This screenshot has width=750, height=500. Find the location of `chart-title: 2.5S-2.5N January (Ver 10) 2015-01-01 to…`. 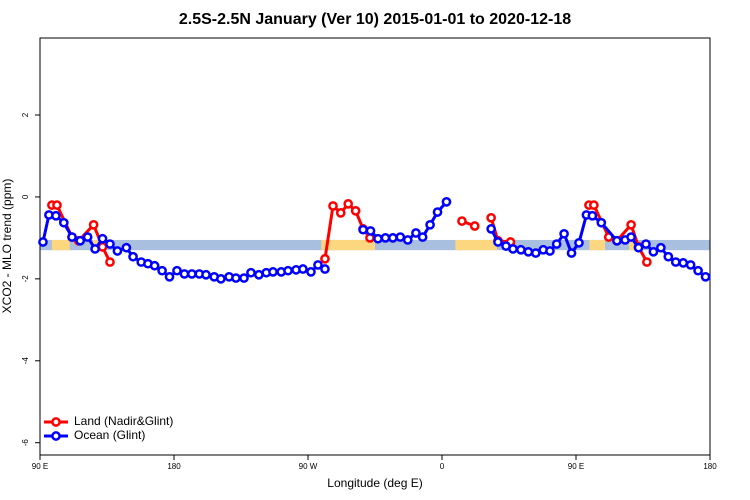

chart-title: 2.5S-2.5N January (Ver 10) 2015-01-01 to… is located at coordinates (375, 19).